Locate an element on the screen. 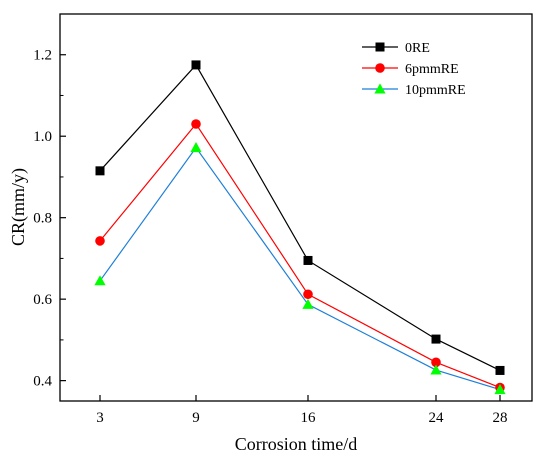 This screenshot has height=463, width=550. legend: 0RE 6pmmRE 10pmmRE is located at coordinates (414, 69).